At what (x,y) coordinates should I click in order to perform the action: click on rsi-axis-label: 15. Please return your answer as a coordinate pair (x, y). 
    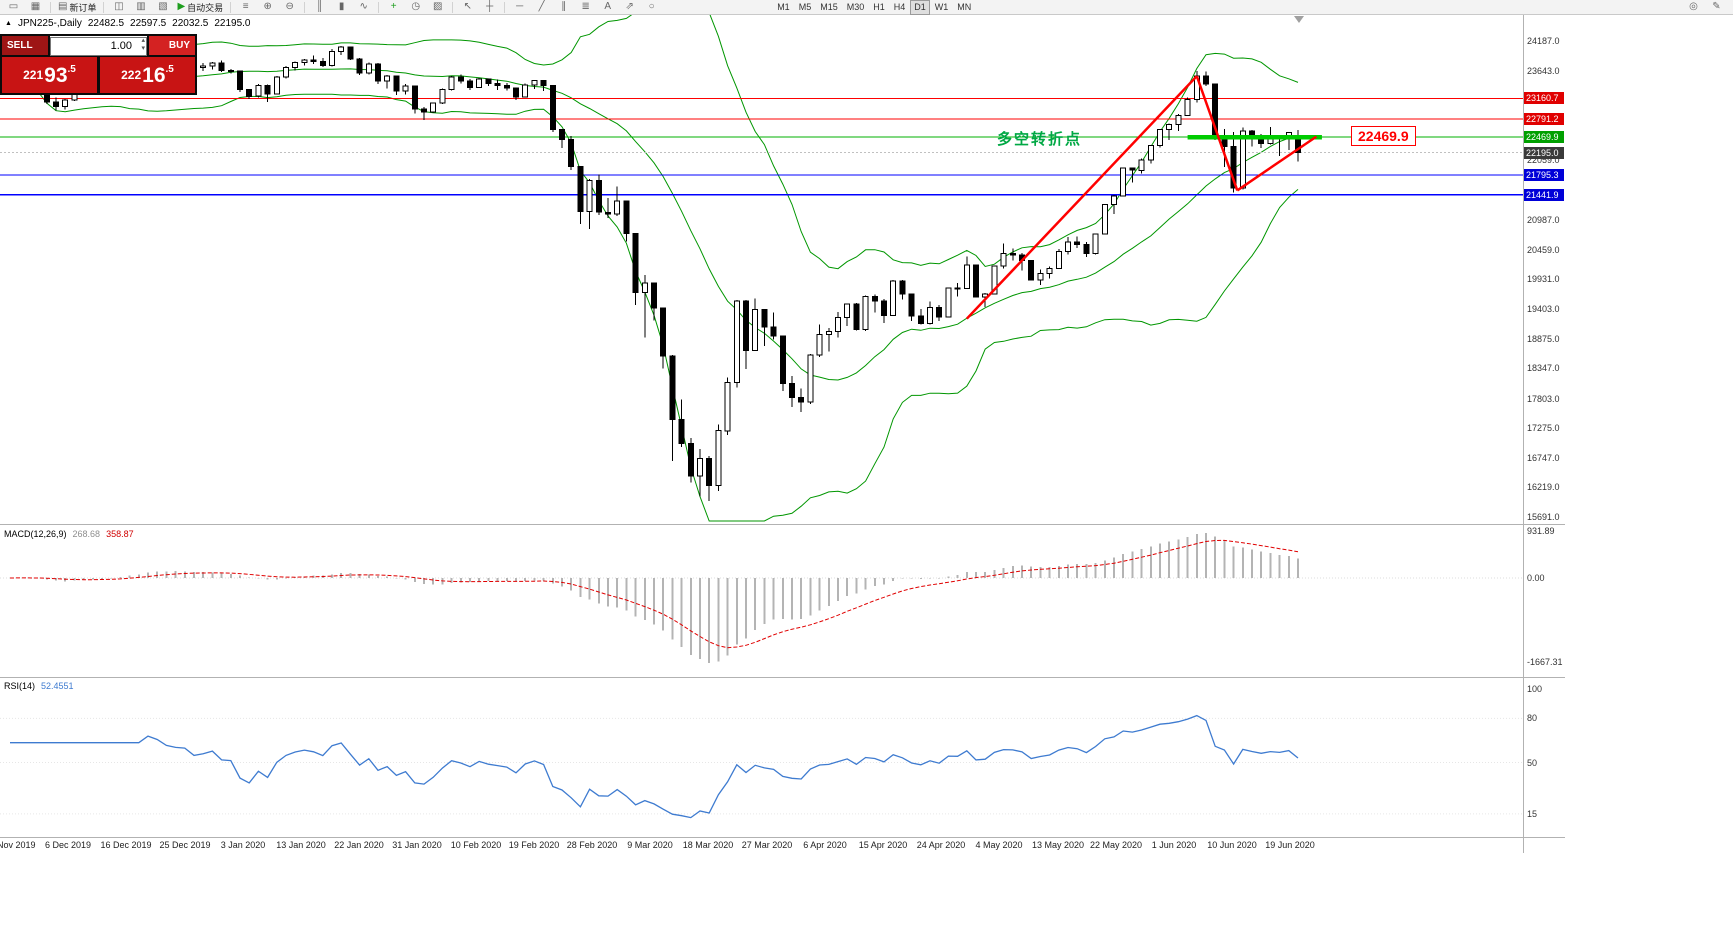
    Looking at the image, I should click on (1532, 814).